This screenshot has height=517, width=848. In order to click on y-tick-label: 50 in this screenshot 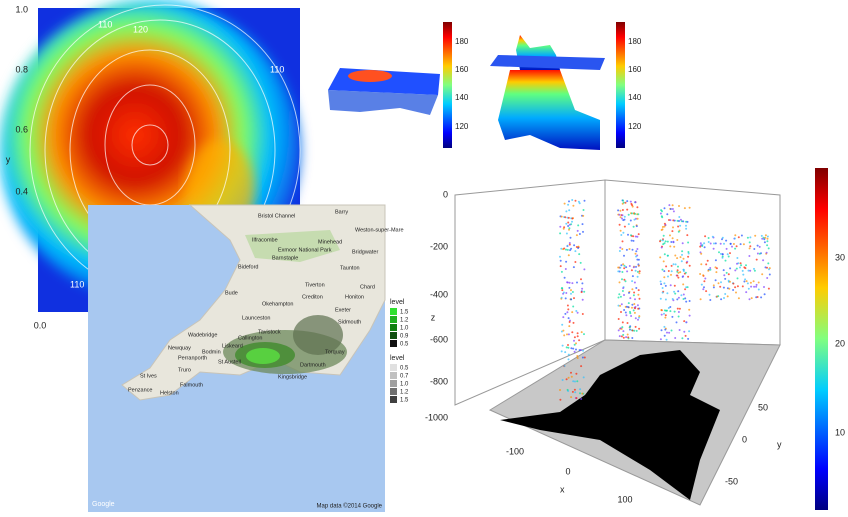, I will do `click(763, 407)`.